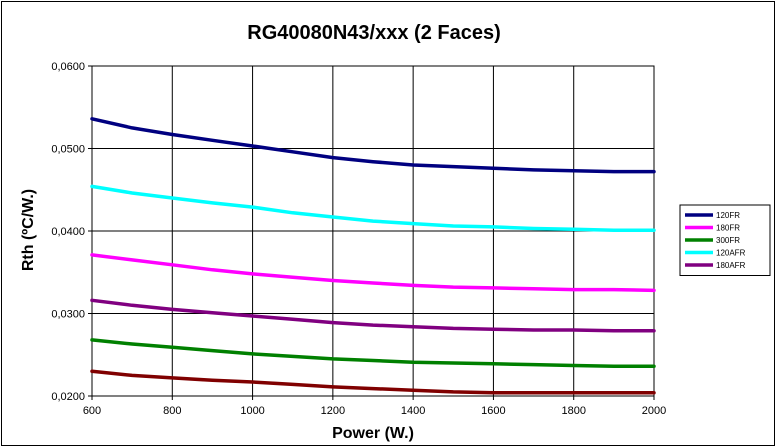 The image size is (776, 447). Describe the element at coordinates (374, 33) in the screenshot. I see `chart-title: RG40080N43/xxx (2 Faces)` at that location.